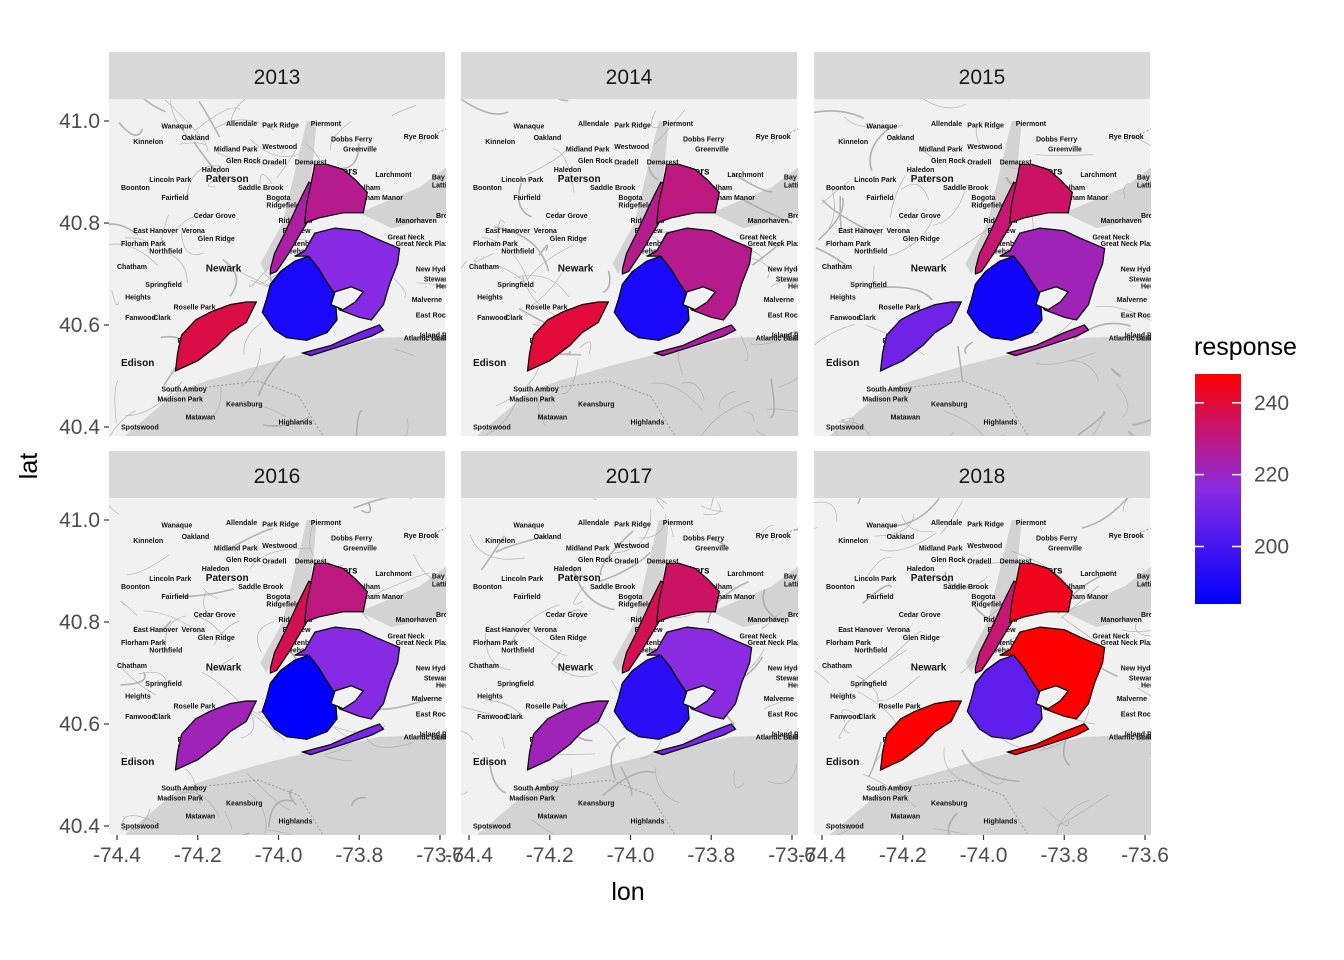  I want to click on place-label: Paterson, so click(579, 578).